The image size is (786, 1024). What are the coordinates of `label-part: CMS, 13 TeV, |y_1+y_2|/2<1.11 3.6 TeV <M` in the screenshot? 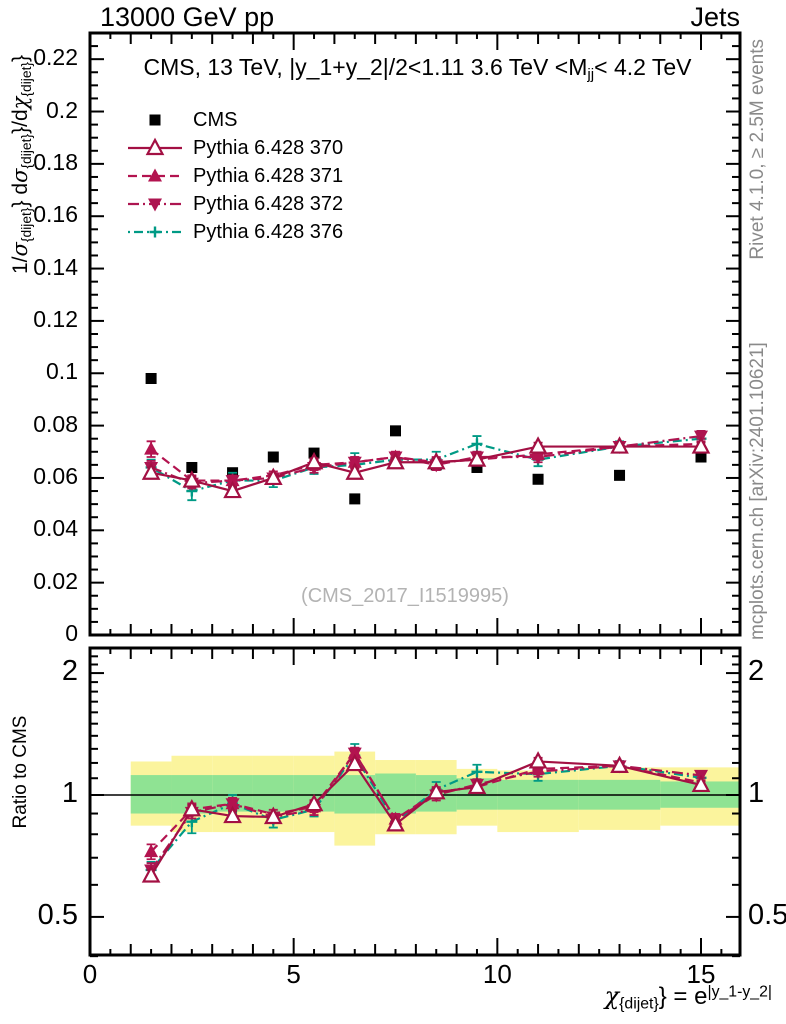 It's located at (365, 67).